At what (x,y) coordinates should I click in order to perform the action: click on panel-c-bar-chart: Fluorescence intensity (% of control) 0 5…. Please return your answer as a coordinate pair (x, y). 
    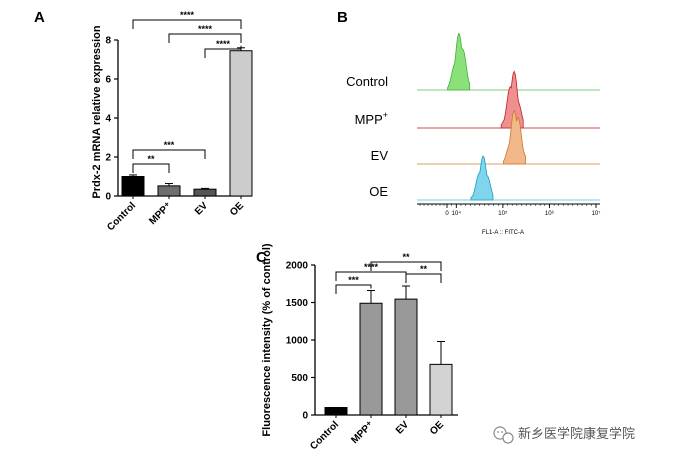
    Looking at the image, I should click on (359, 347).